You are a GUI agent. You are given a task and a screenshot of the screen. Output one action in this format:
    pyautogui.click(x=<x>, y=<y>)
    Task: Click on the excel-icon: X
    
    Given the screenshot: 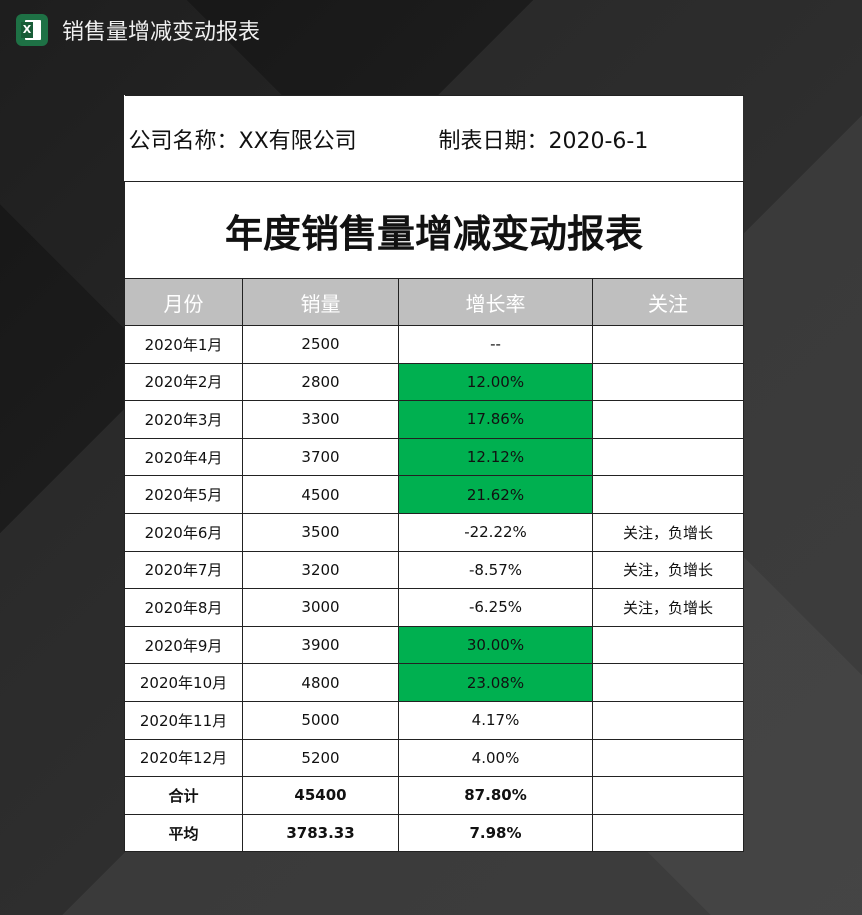 What is the action you would take?
    pyautogui.click(x=32, y=30)
    